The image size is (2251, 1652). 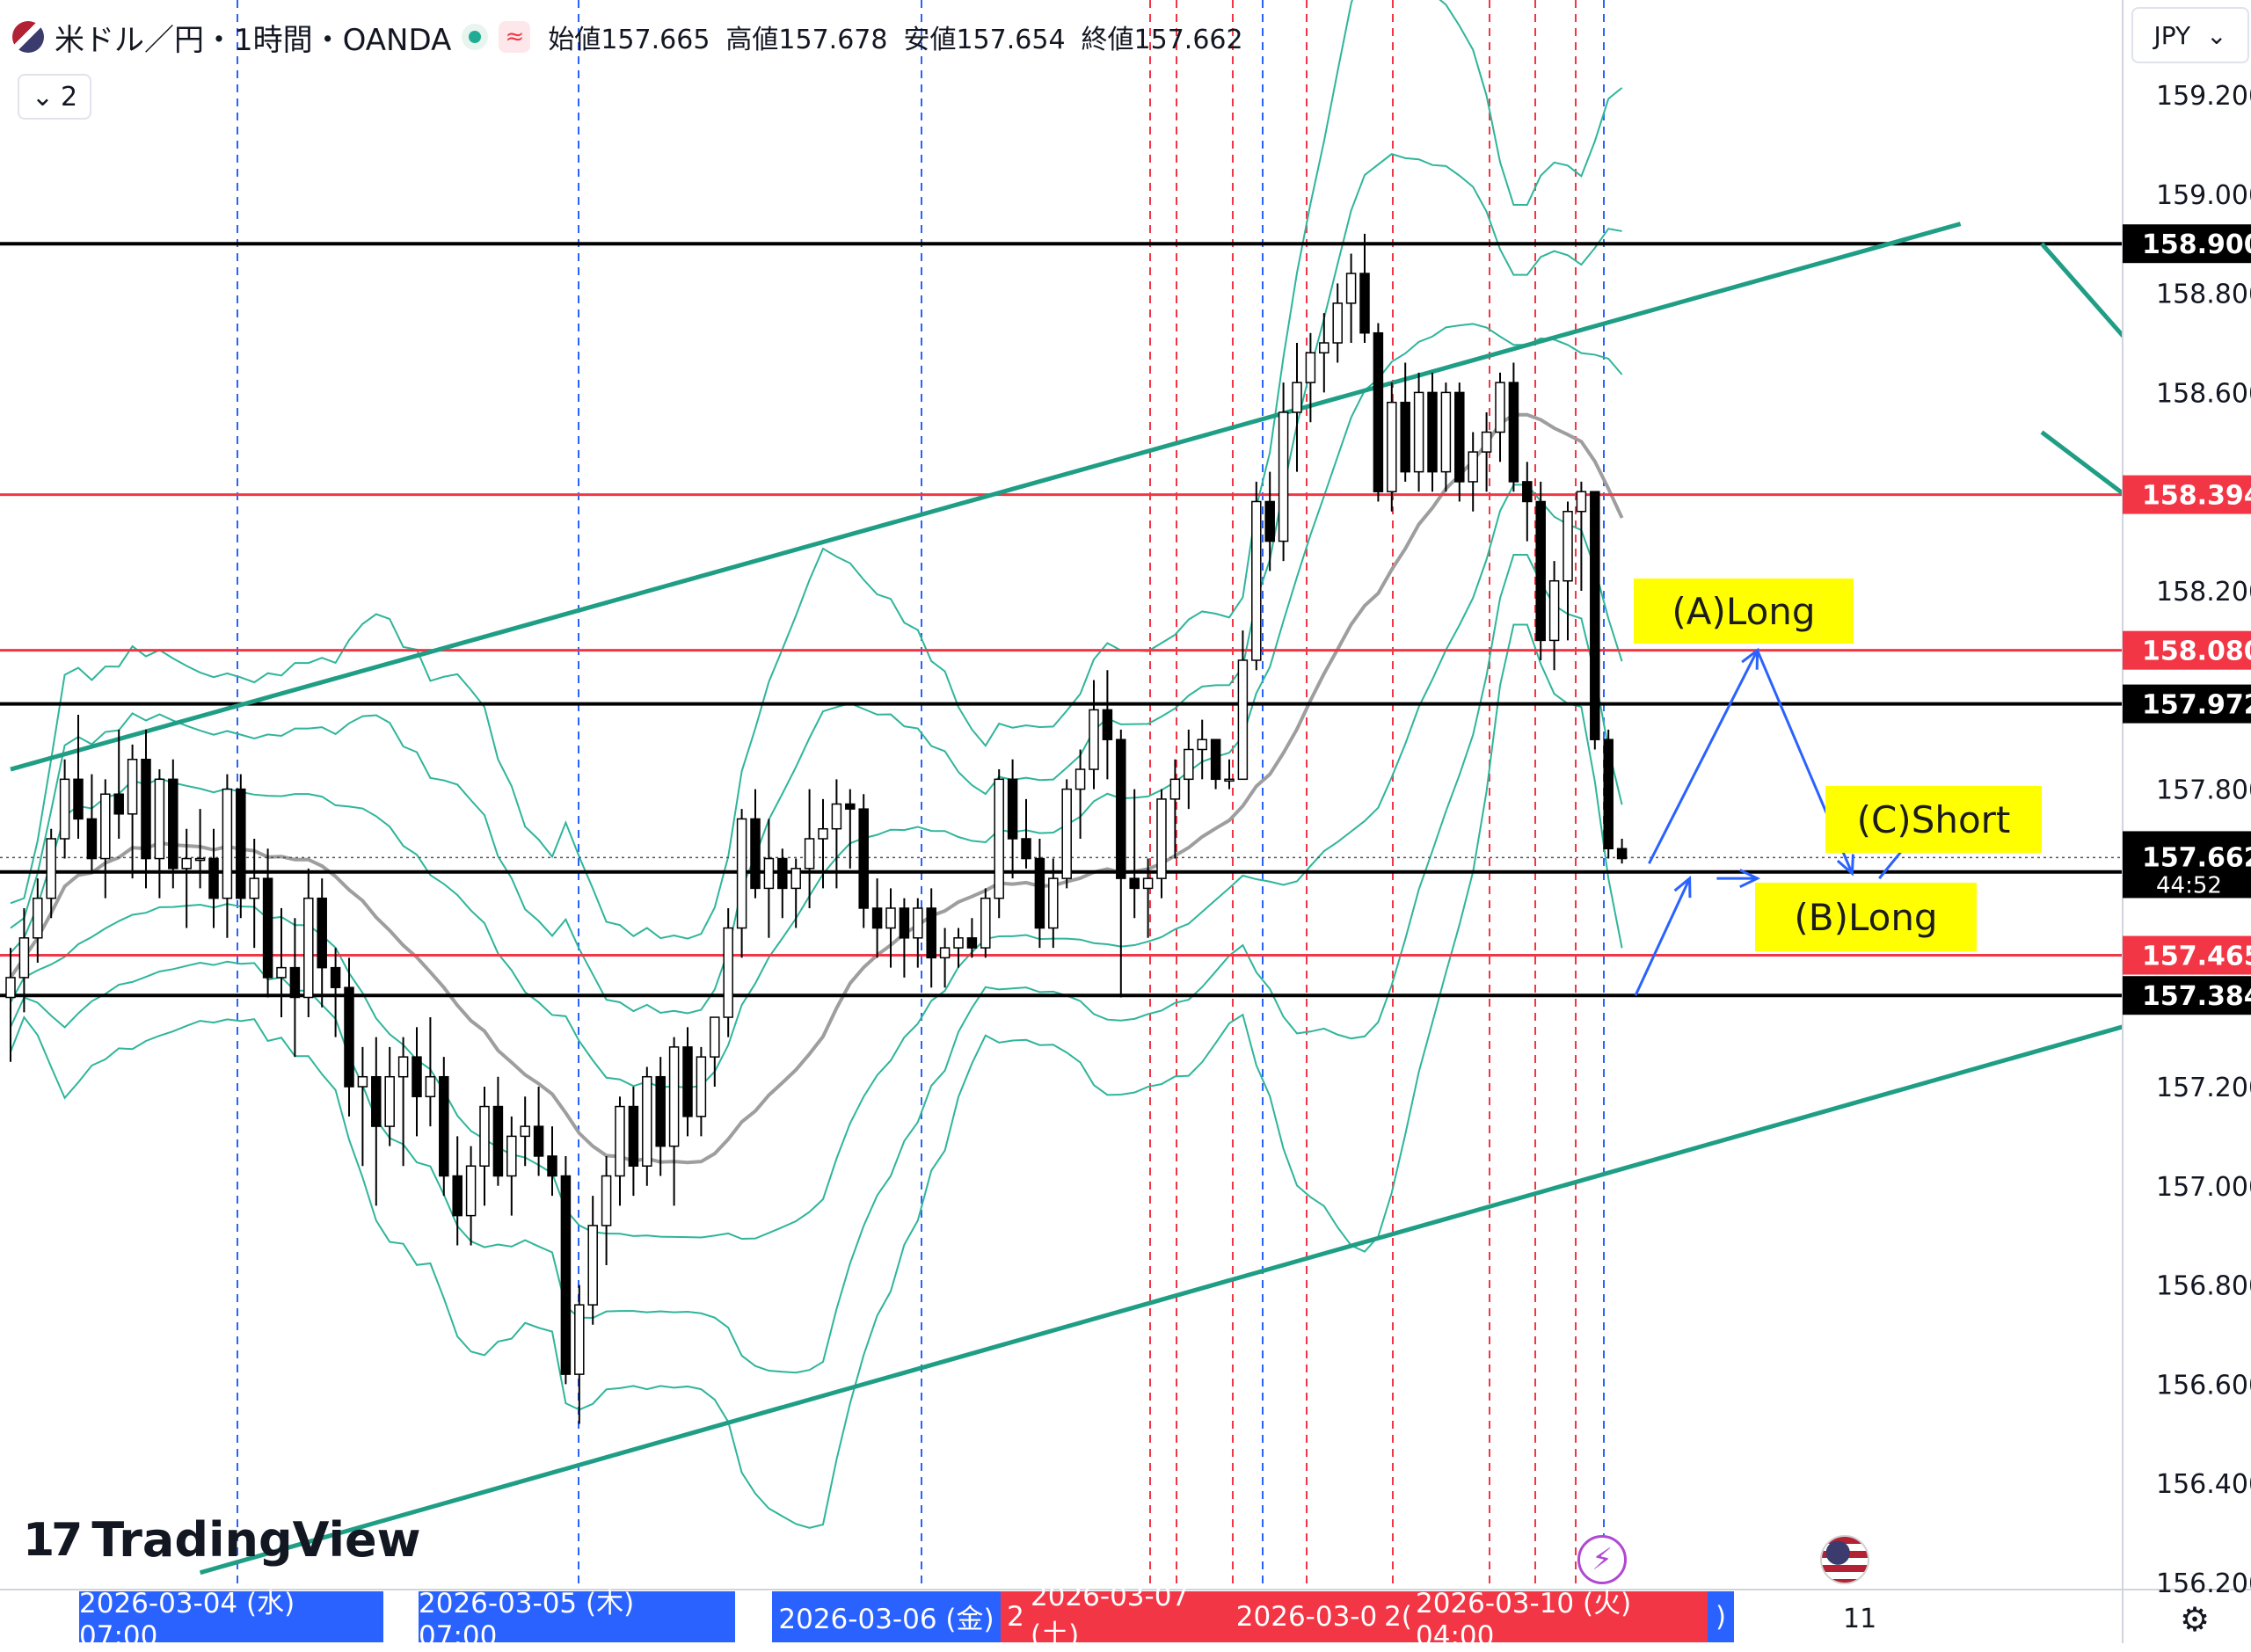 I want to click on symbol-title: 米ドル／円・1時間・OANDA, so click(x=253, y=40).